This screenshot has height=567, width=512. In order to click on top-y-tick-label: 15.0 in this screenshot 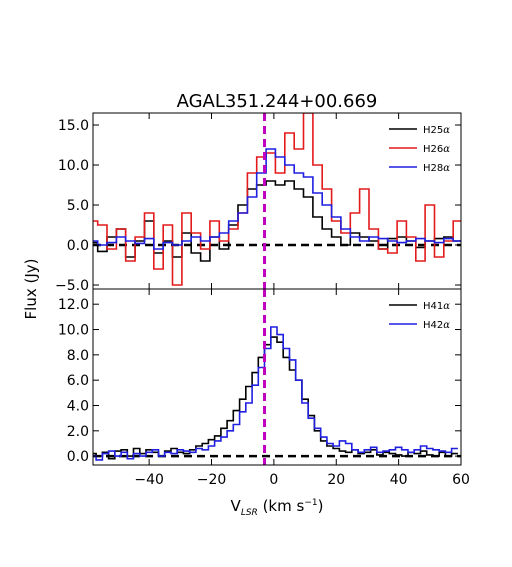, I will do `click(73, 126)`.